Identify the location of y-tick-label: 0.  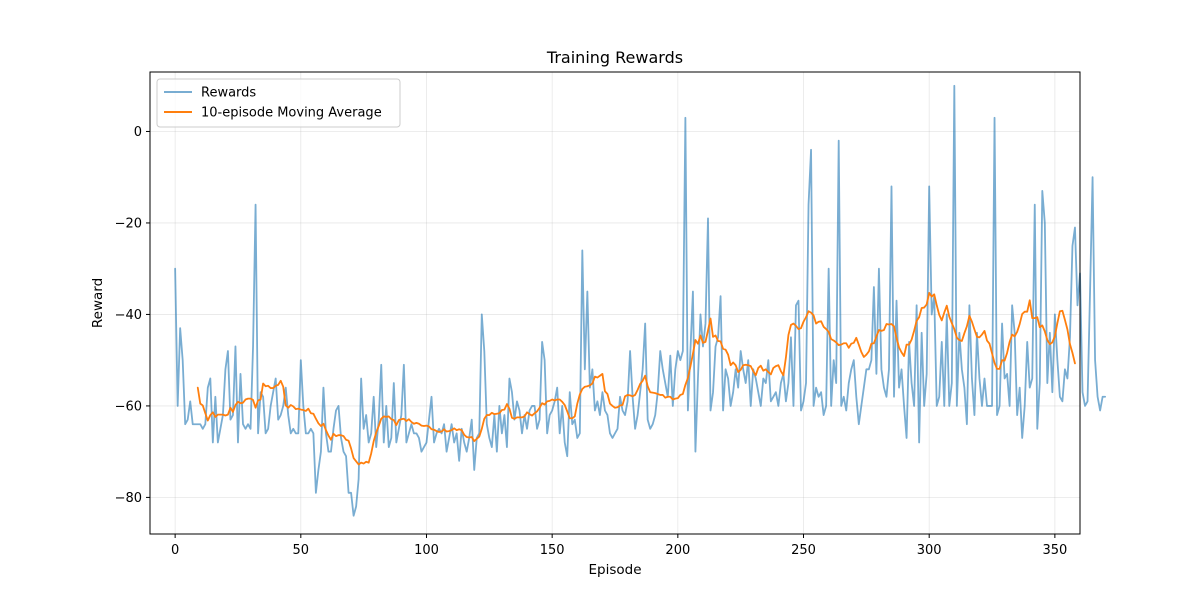
(138, 132).